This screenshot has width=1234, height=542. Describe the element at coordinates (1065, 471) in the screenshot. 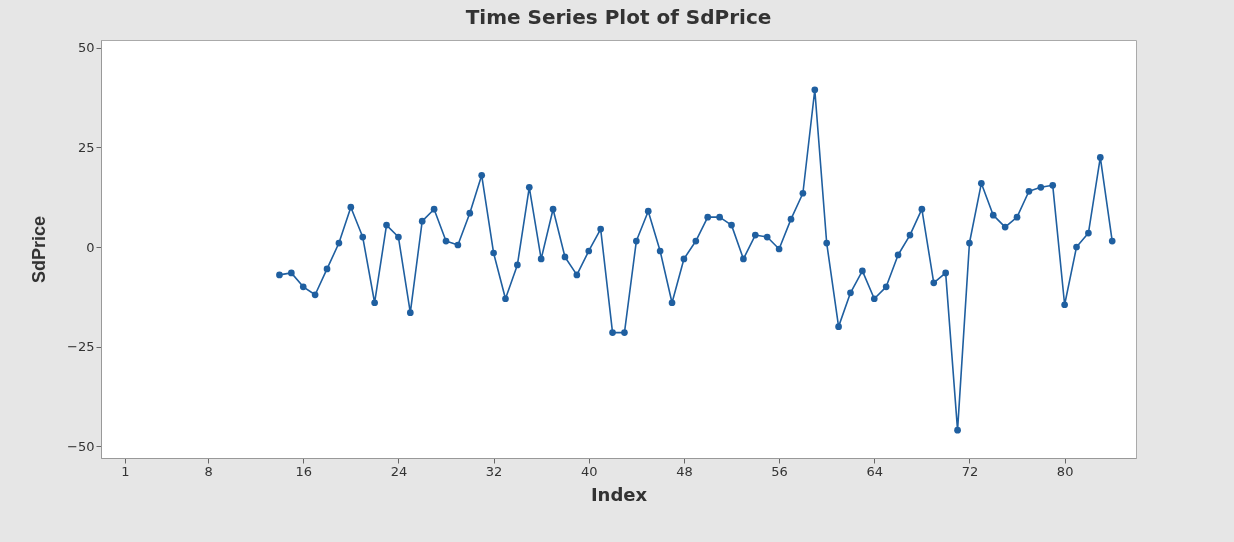

I see `x-tick-label: 80` at that location.